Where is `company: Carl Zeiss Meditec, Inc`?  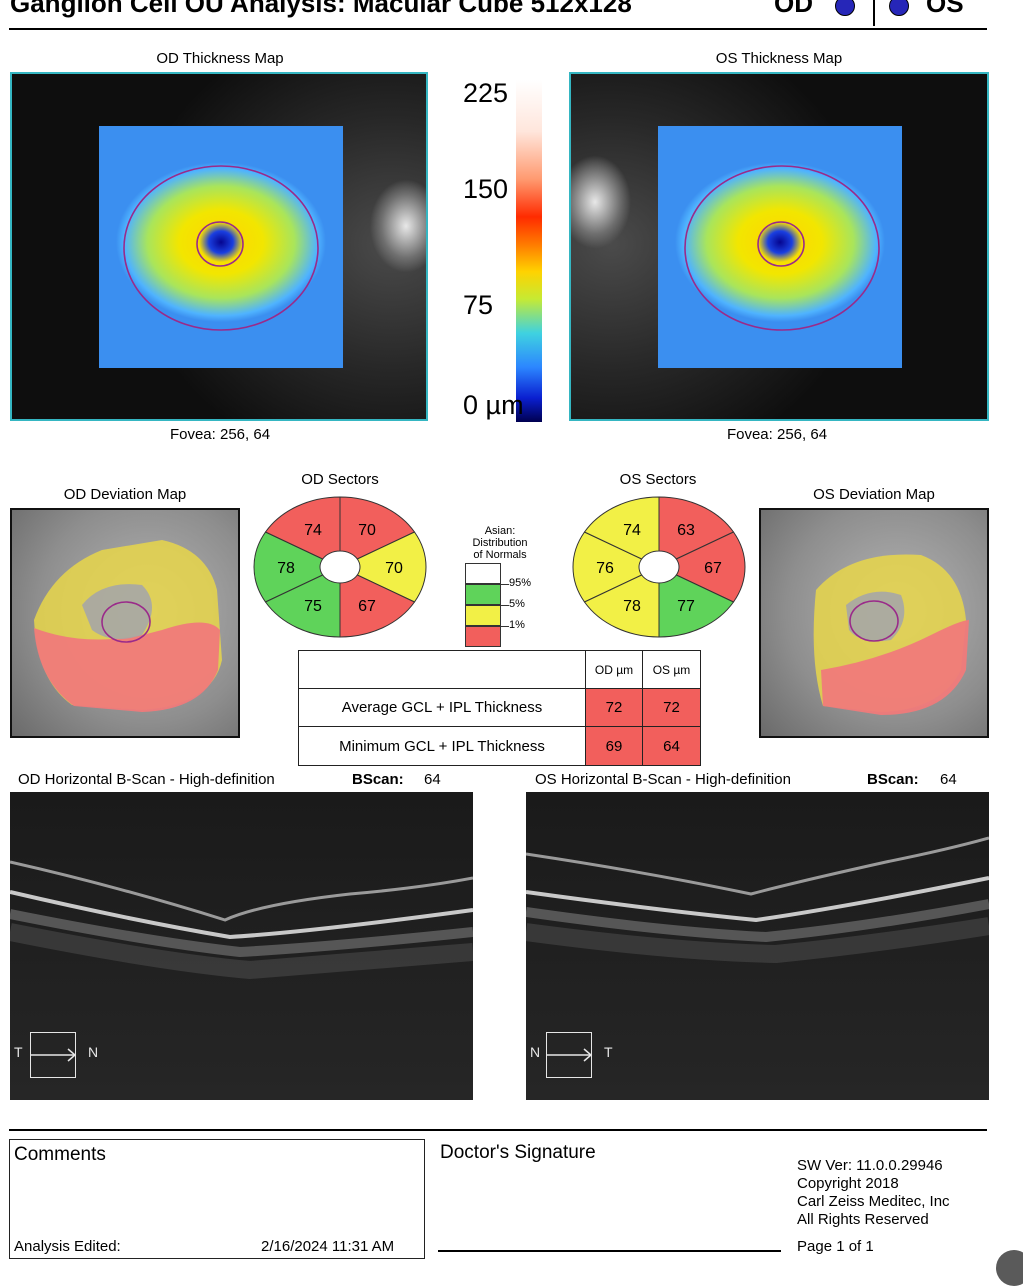 company: Carl Zeiss Meditec, Inc is located at coordinates (873, 1201).